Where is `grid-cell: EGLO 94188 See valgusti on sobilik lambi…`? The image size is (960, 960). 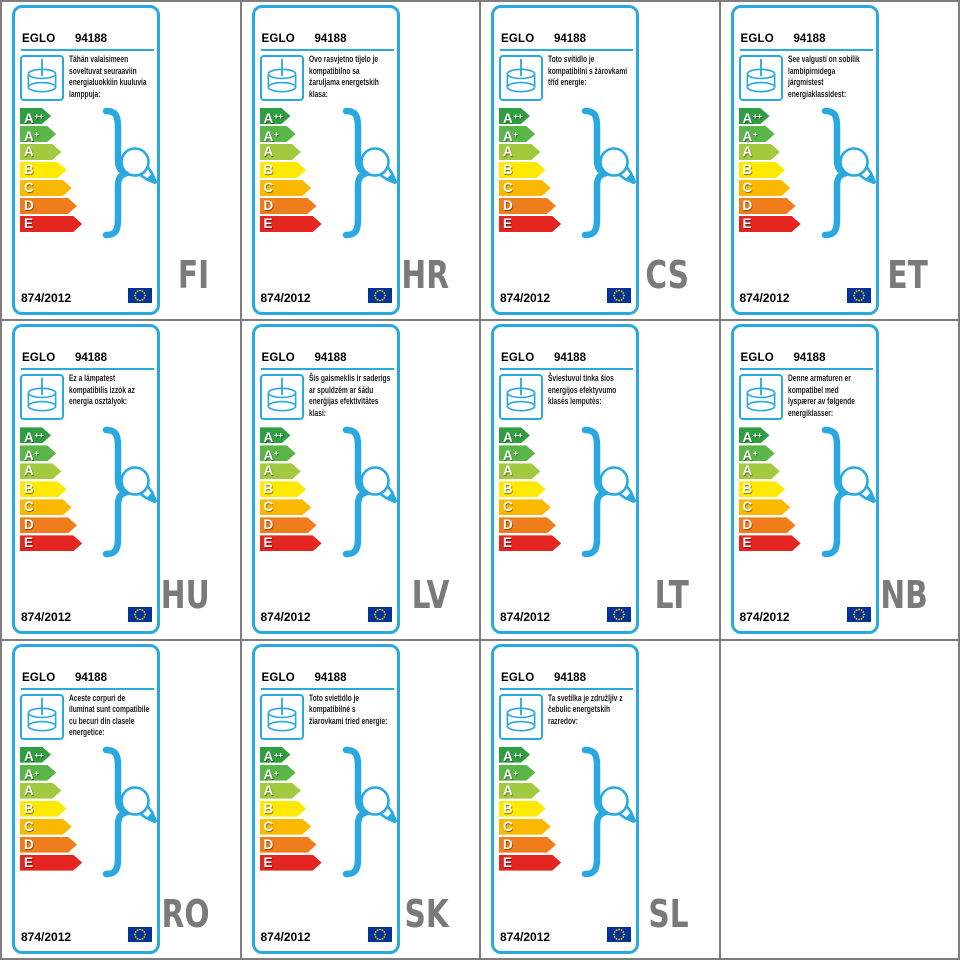 grid-cell: EGLO 94188 See valgusti on sobilik lambi… is located at coordinates (839, 161).